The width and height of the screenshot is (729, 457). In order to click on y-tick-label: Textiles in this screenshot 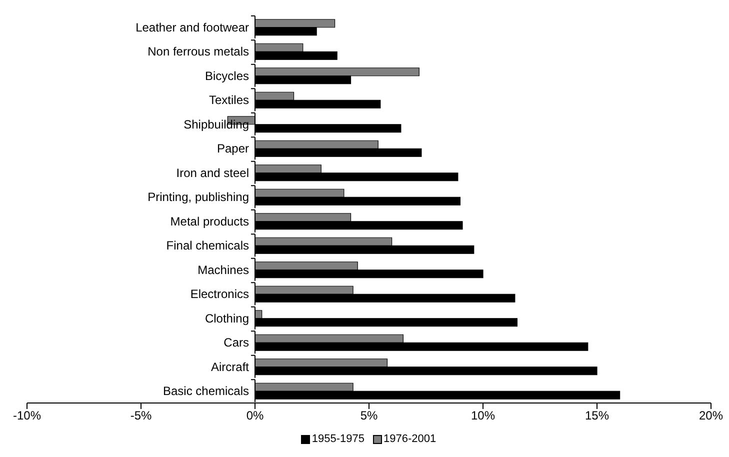, I will do `click(228, 100)`.